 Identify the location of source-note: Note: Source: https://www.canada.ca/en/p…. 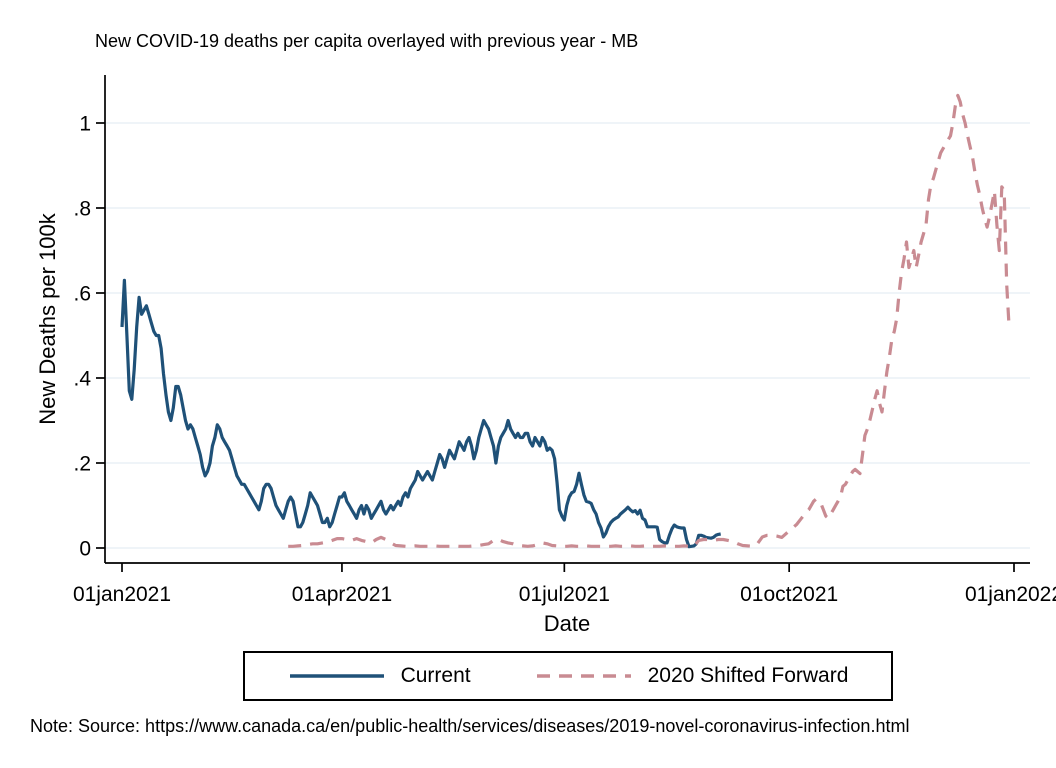
(470, 726).